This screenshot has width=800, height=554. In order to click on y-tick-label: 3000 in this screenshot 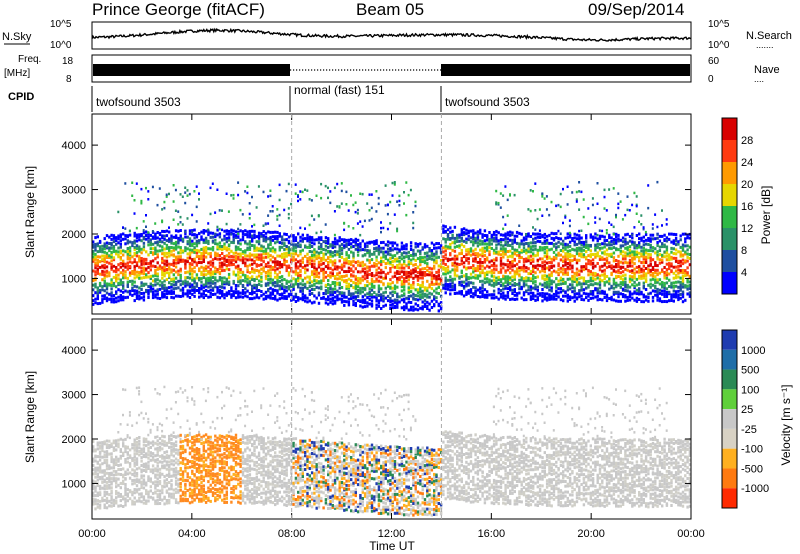, I will do `click(74, 191)`.